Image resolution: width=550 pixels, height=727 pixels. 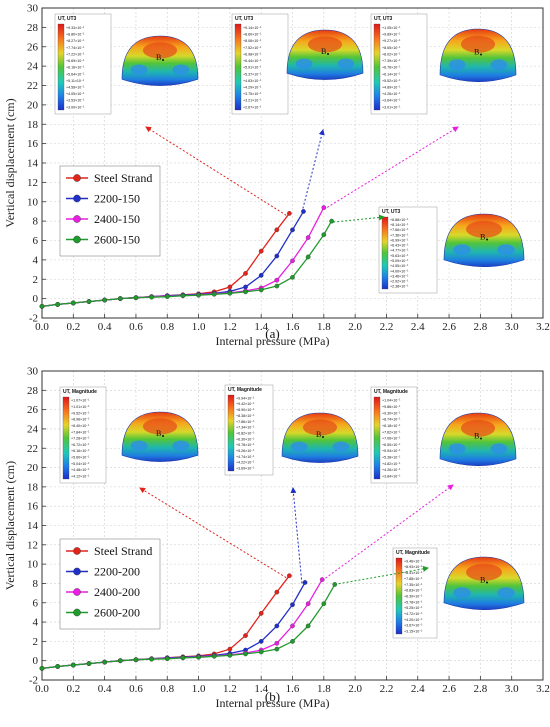 I want to click on y-tick-label: 30, so click(x=33, y=372).